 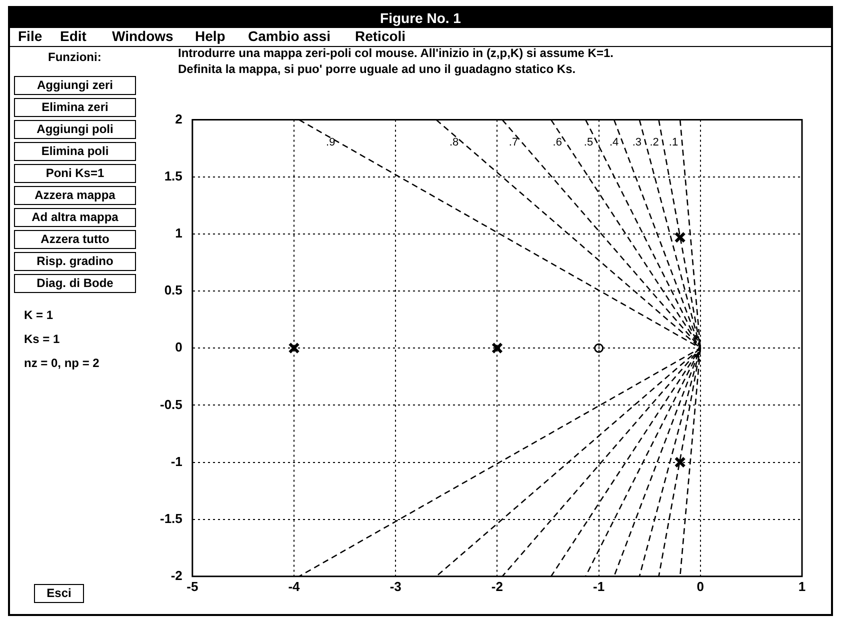 I want to click on x-tick-label: -3, so click(x=396, y=586).